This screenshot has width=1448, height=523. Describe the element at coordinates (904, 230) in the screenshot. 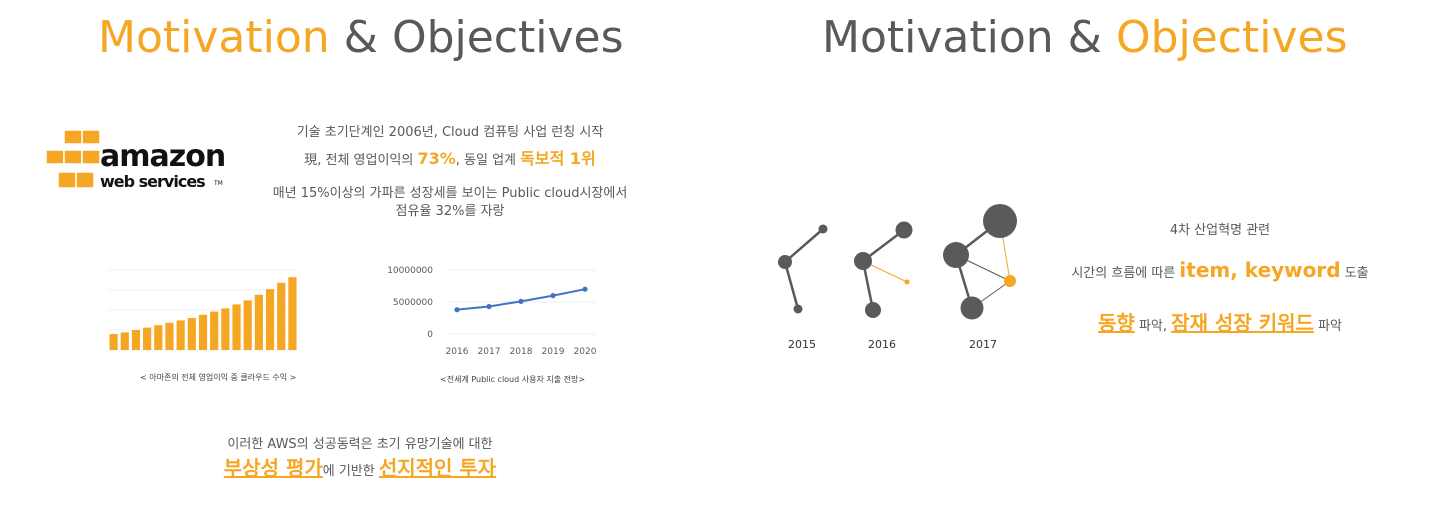

I see `node-2016-b` at that location.